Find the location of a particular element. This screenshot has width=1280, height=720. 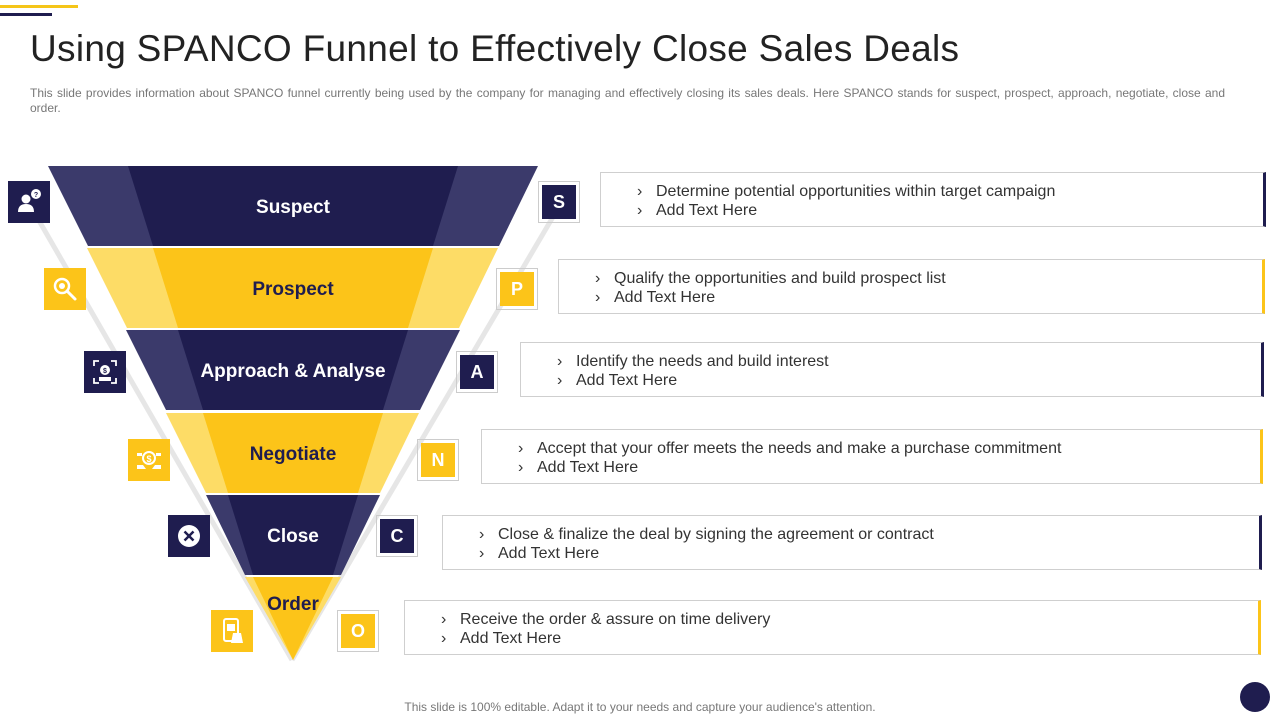

funnel-band-prospect is located at coordinates (292, 288).